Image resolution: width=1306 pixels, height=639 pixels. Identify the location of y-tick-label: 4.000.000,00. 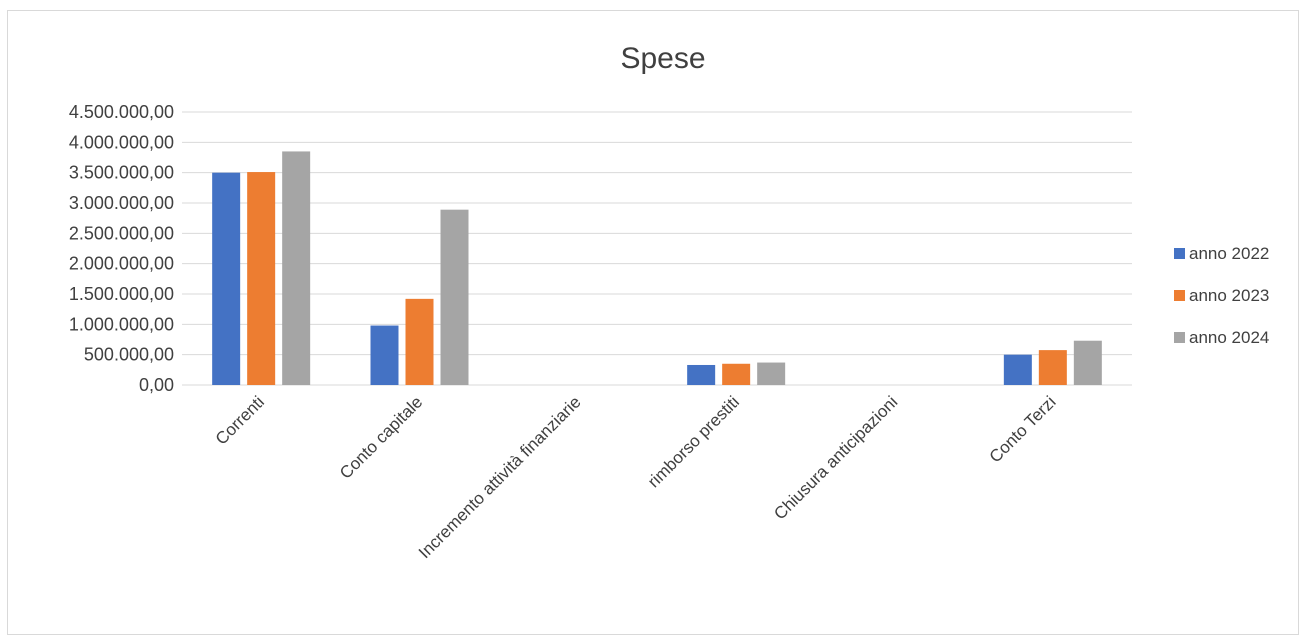
(121, 142).